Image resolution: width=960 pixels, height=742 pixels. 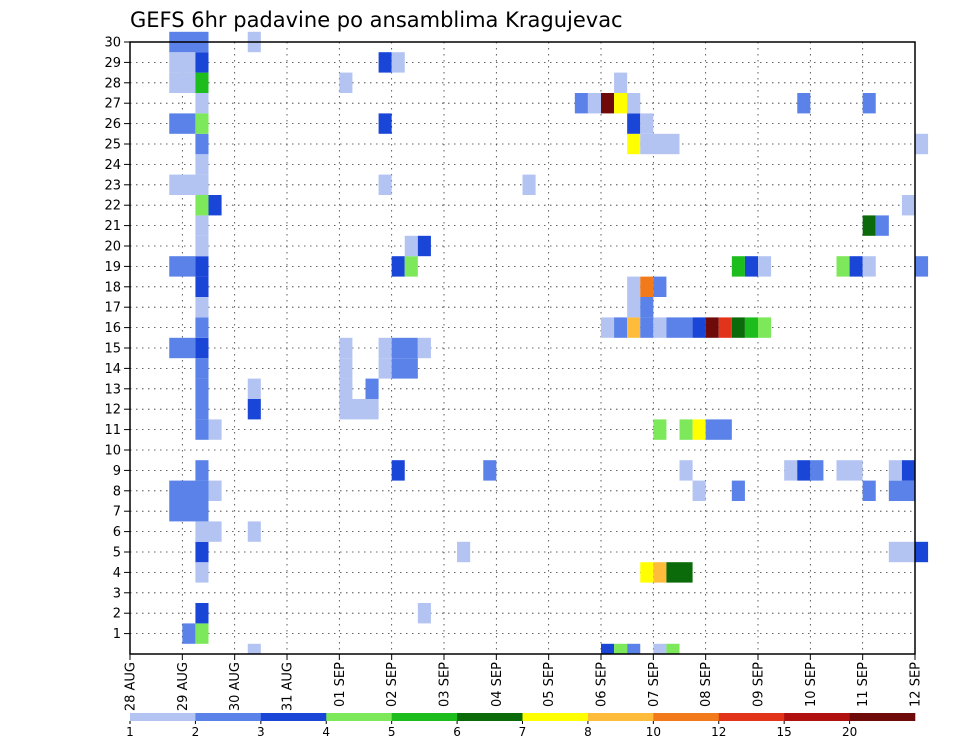 What do you see at coordinates (117, 614) in the screenshot?
I see `y-tick-label: 2` at bounding box center [117, 614].